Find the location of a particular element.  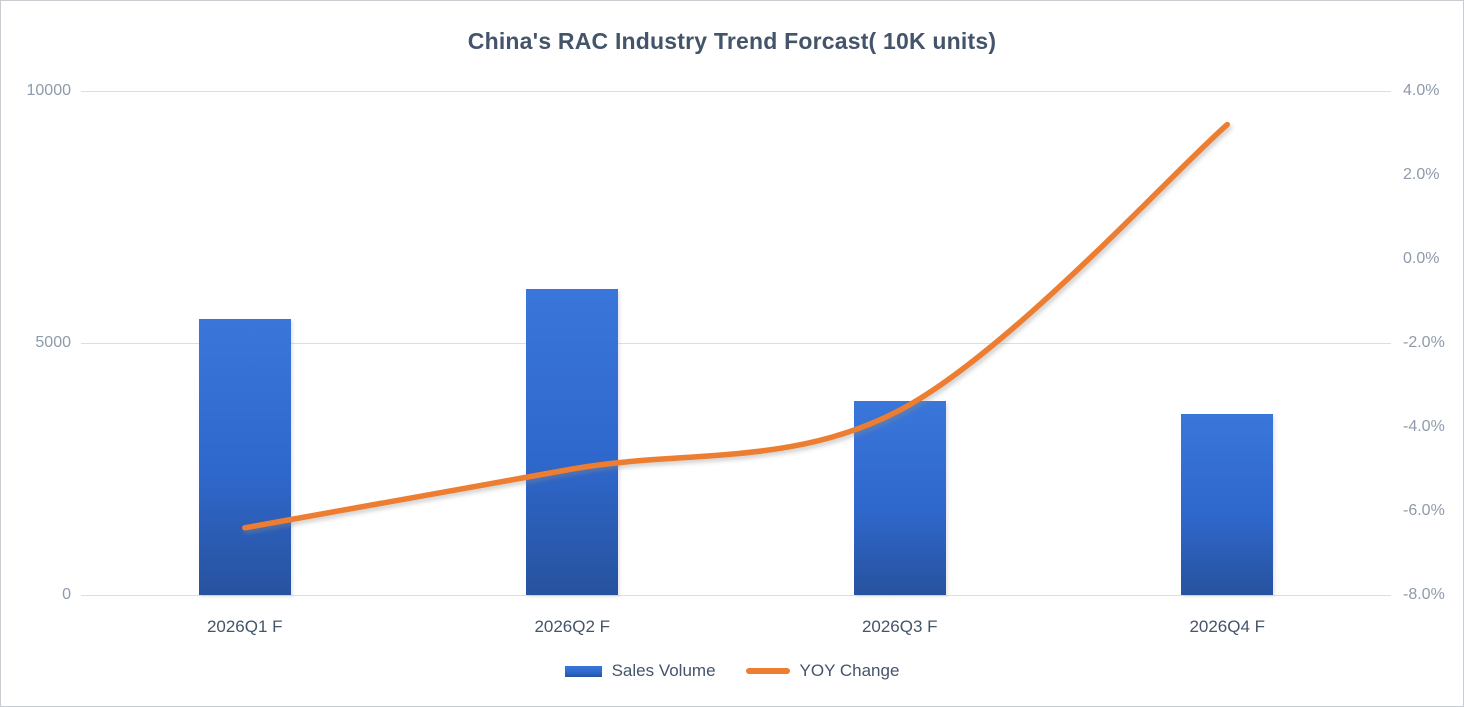

legend-item-sales-volume: Sales Volume is located at coordinates (640, 671).